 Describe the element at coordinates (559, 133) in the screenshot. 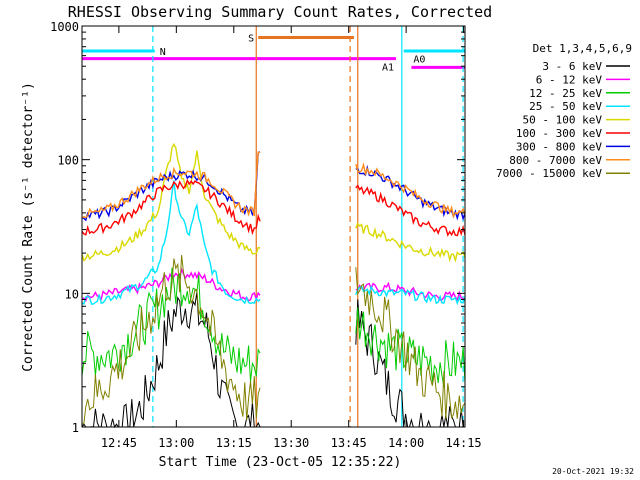

I see `legend-label: 100 - 300 keV` at that location.